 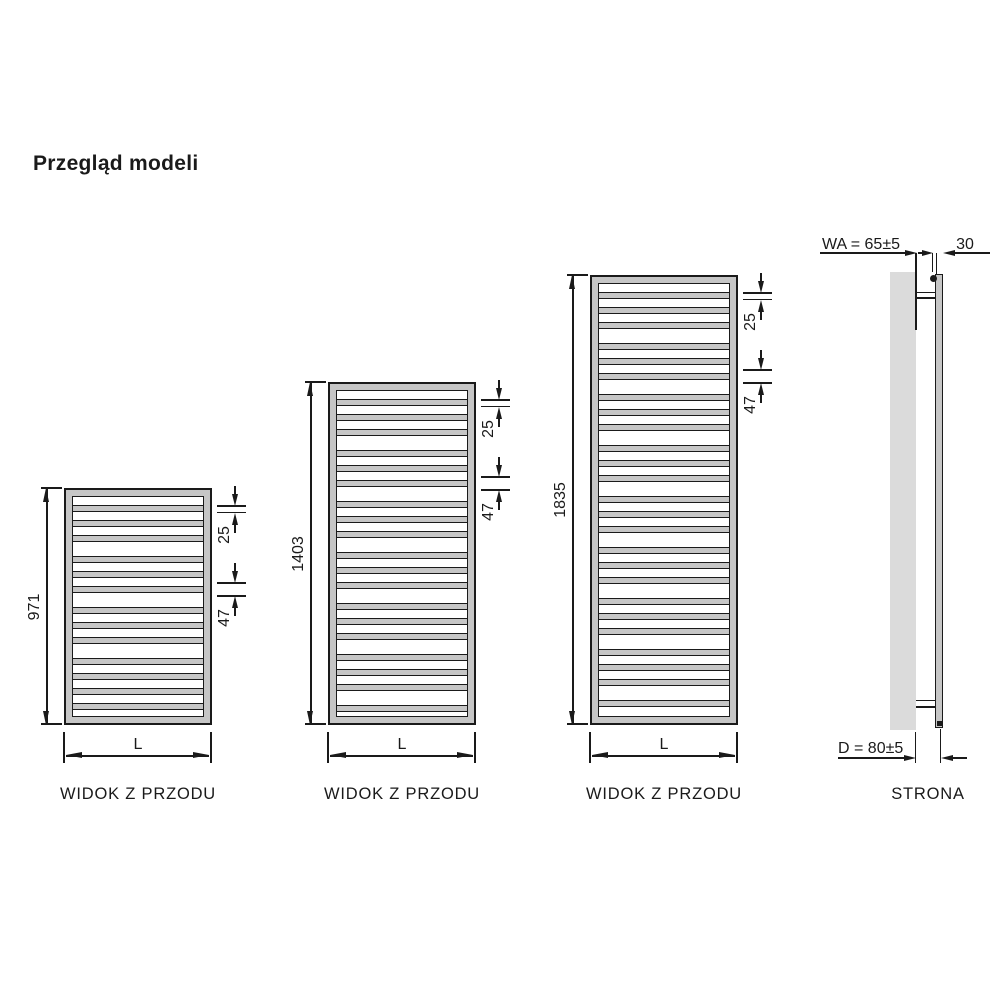 What do you see at coordinates (927, 252) in the screenshot?
I see `wa-dim-arrow-inner` at bounding box center [927, 252].